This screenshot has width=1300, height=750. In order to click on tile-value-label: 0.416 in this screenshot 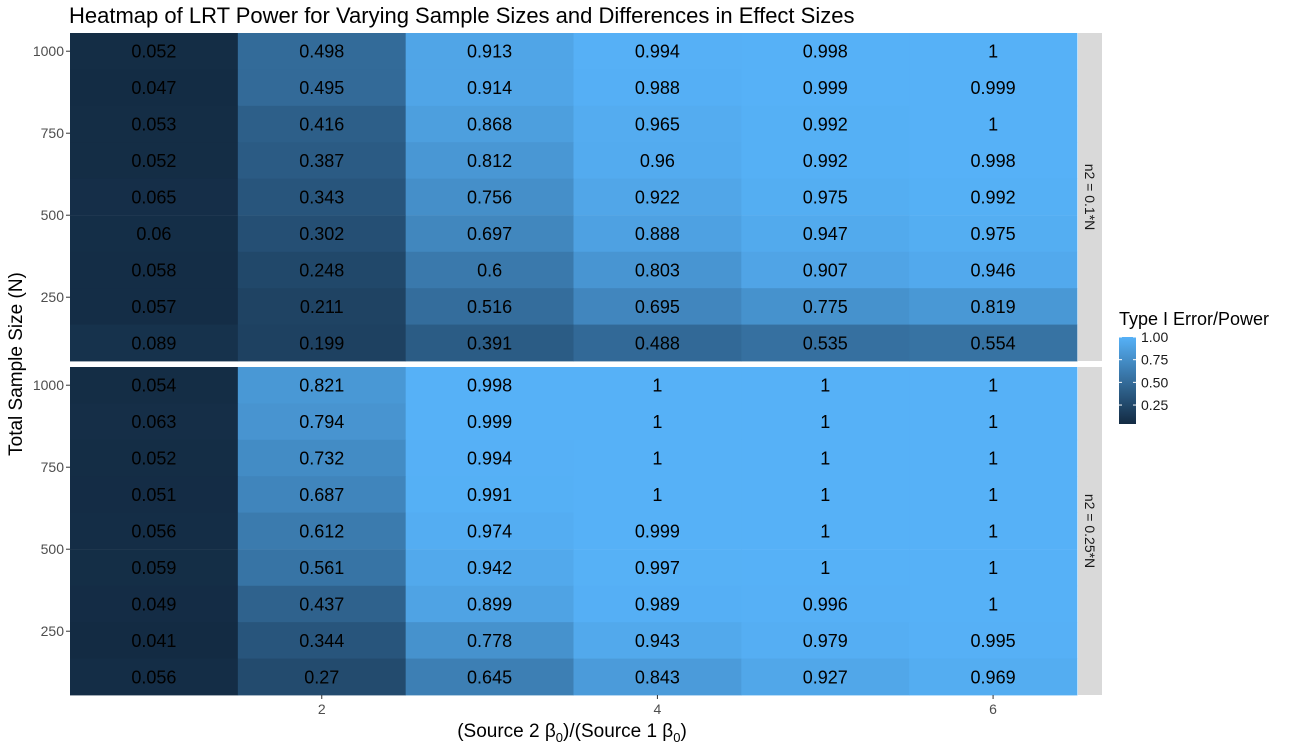, I will do `click(321, 125)`.